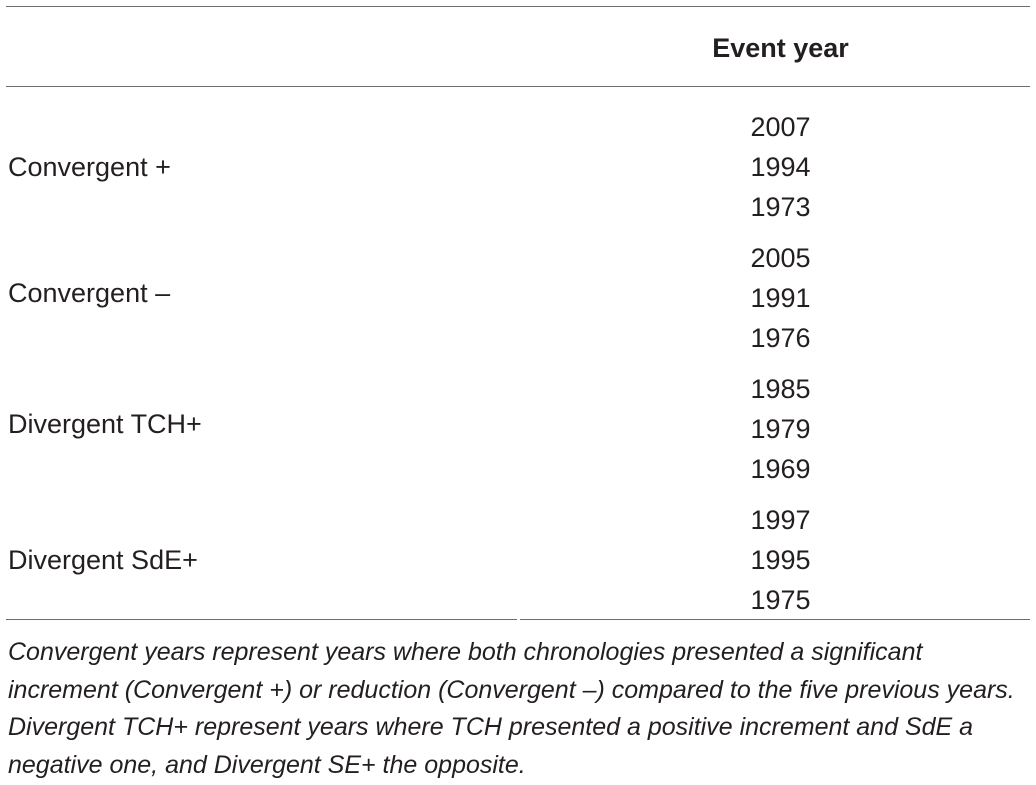 This screenshot has width=1036, height=785. Describe the element at coordinates (780, 389) in the screenshot. I see `event-year-value: 1985` at that location.